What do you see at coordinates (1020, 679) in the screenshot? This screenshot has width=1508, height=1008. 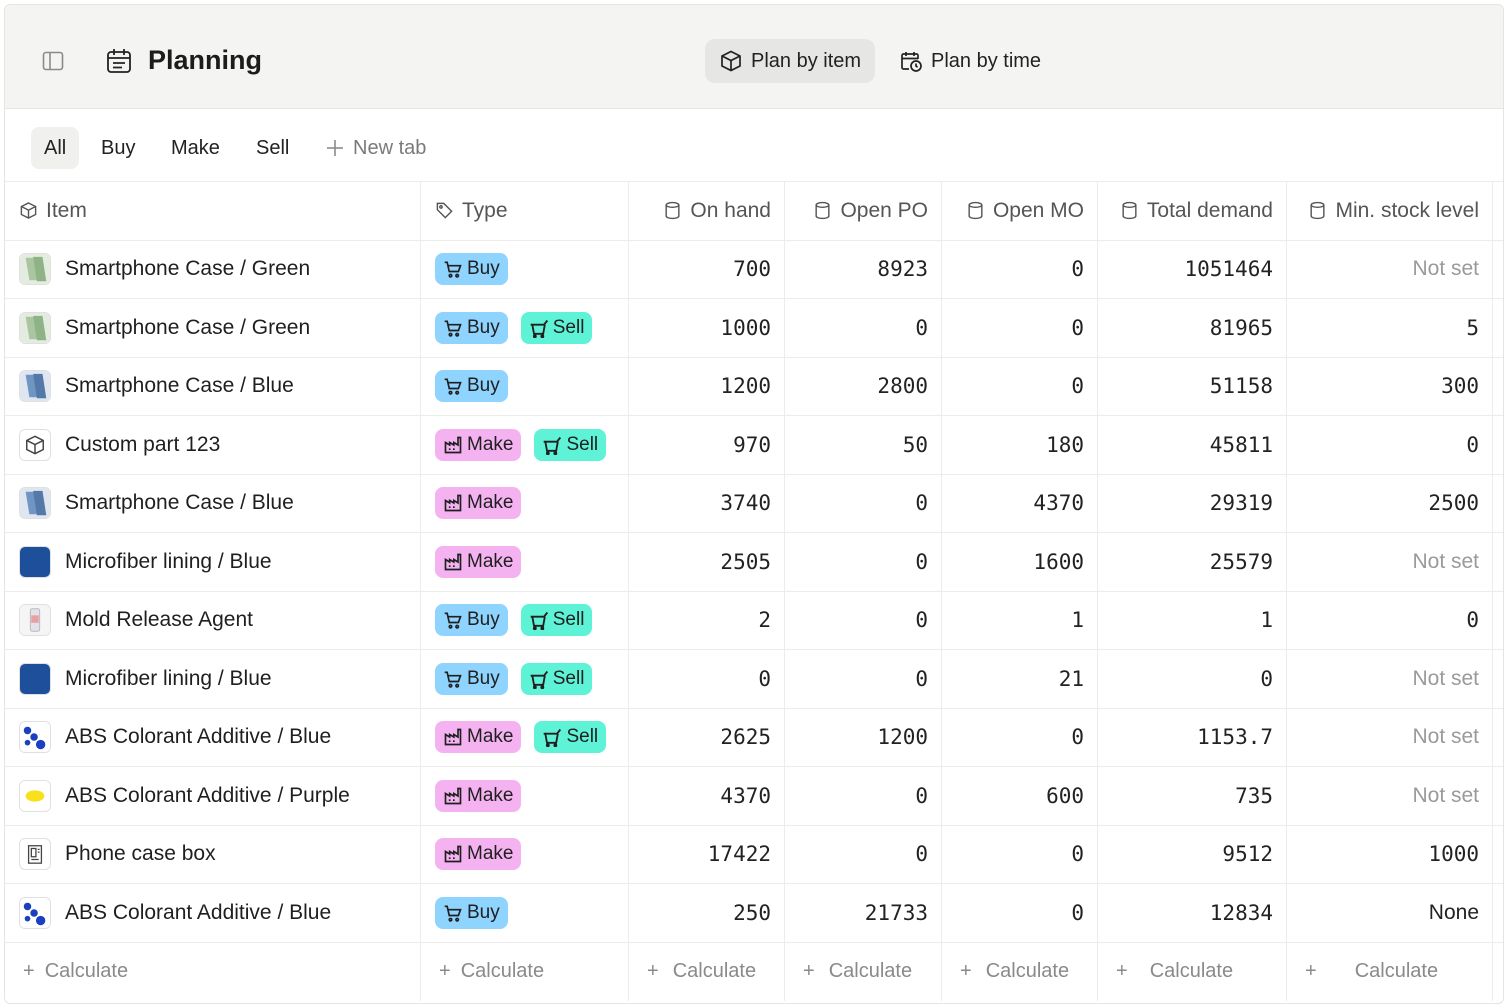 I see `open-mo-cell: 21` at bounding box center [1020, 679].